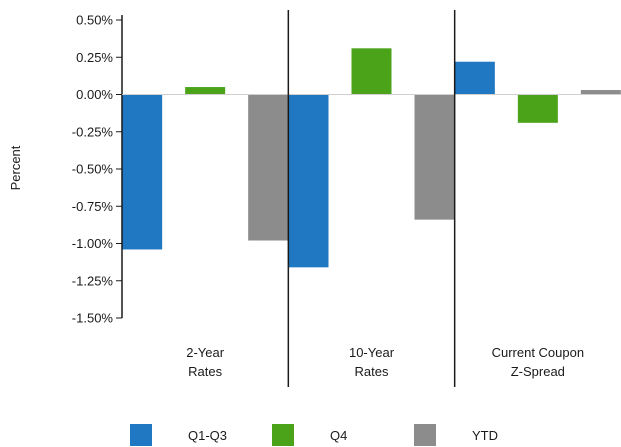 The width and height of the screenshot is (621, 447). I want to click on category-label: Current Coupon, so click(538, 352).